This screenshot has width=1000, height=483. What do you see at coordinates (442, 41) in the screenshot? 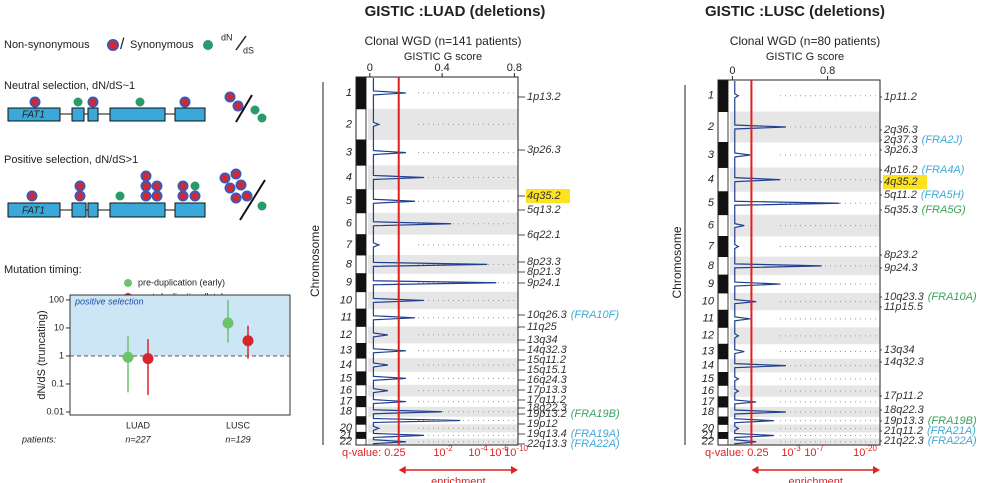
I see `panel-subtitle: Clonal WGD (n=141 patients)` at bounding box center [442, 41].